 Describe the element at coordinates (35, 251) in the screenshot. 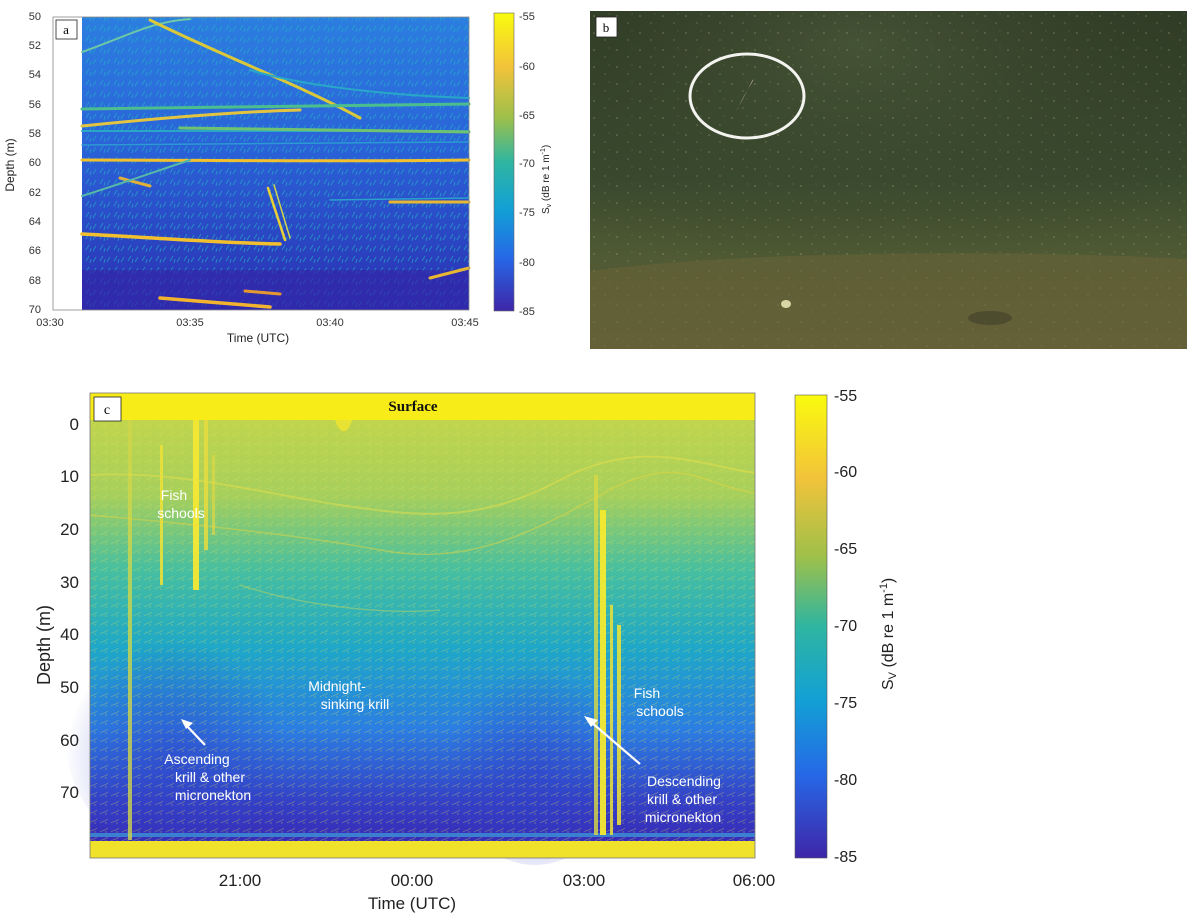

I see `panel-a-y-tick: 66` at that location.